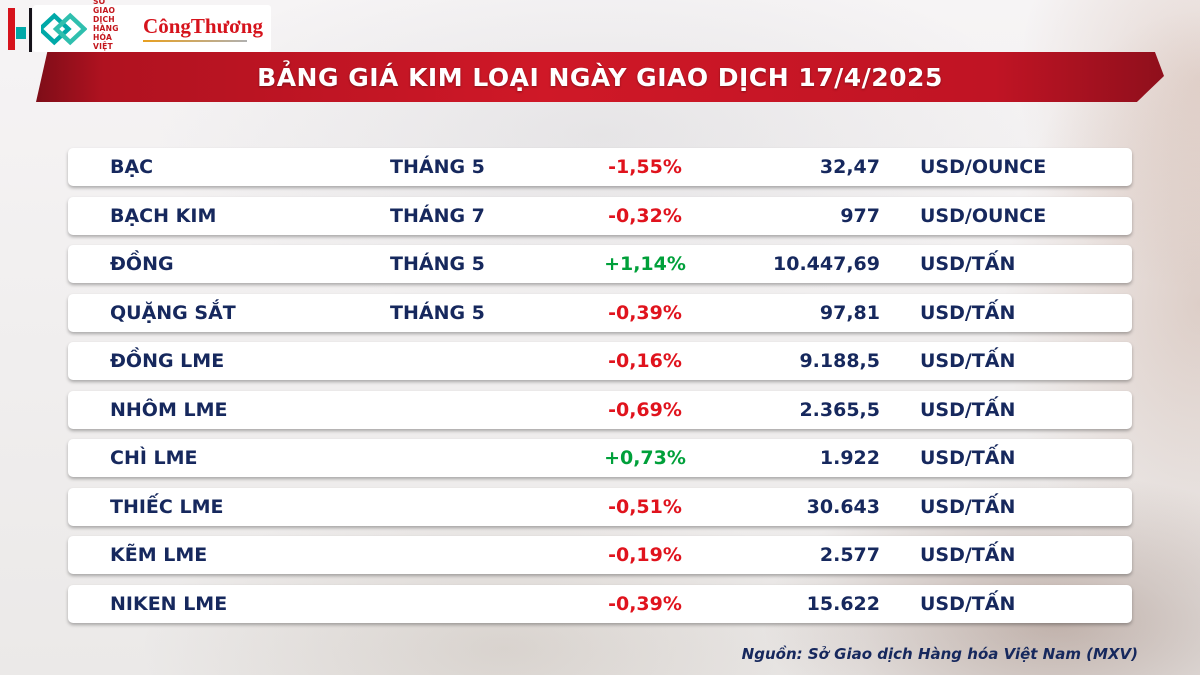 Image resolution: width=1200 pixels, height=675 pixels. I want to click on change-percent: -0,32%, so click(645, 215).